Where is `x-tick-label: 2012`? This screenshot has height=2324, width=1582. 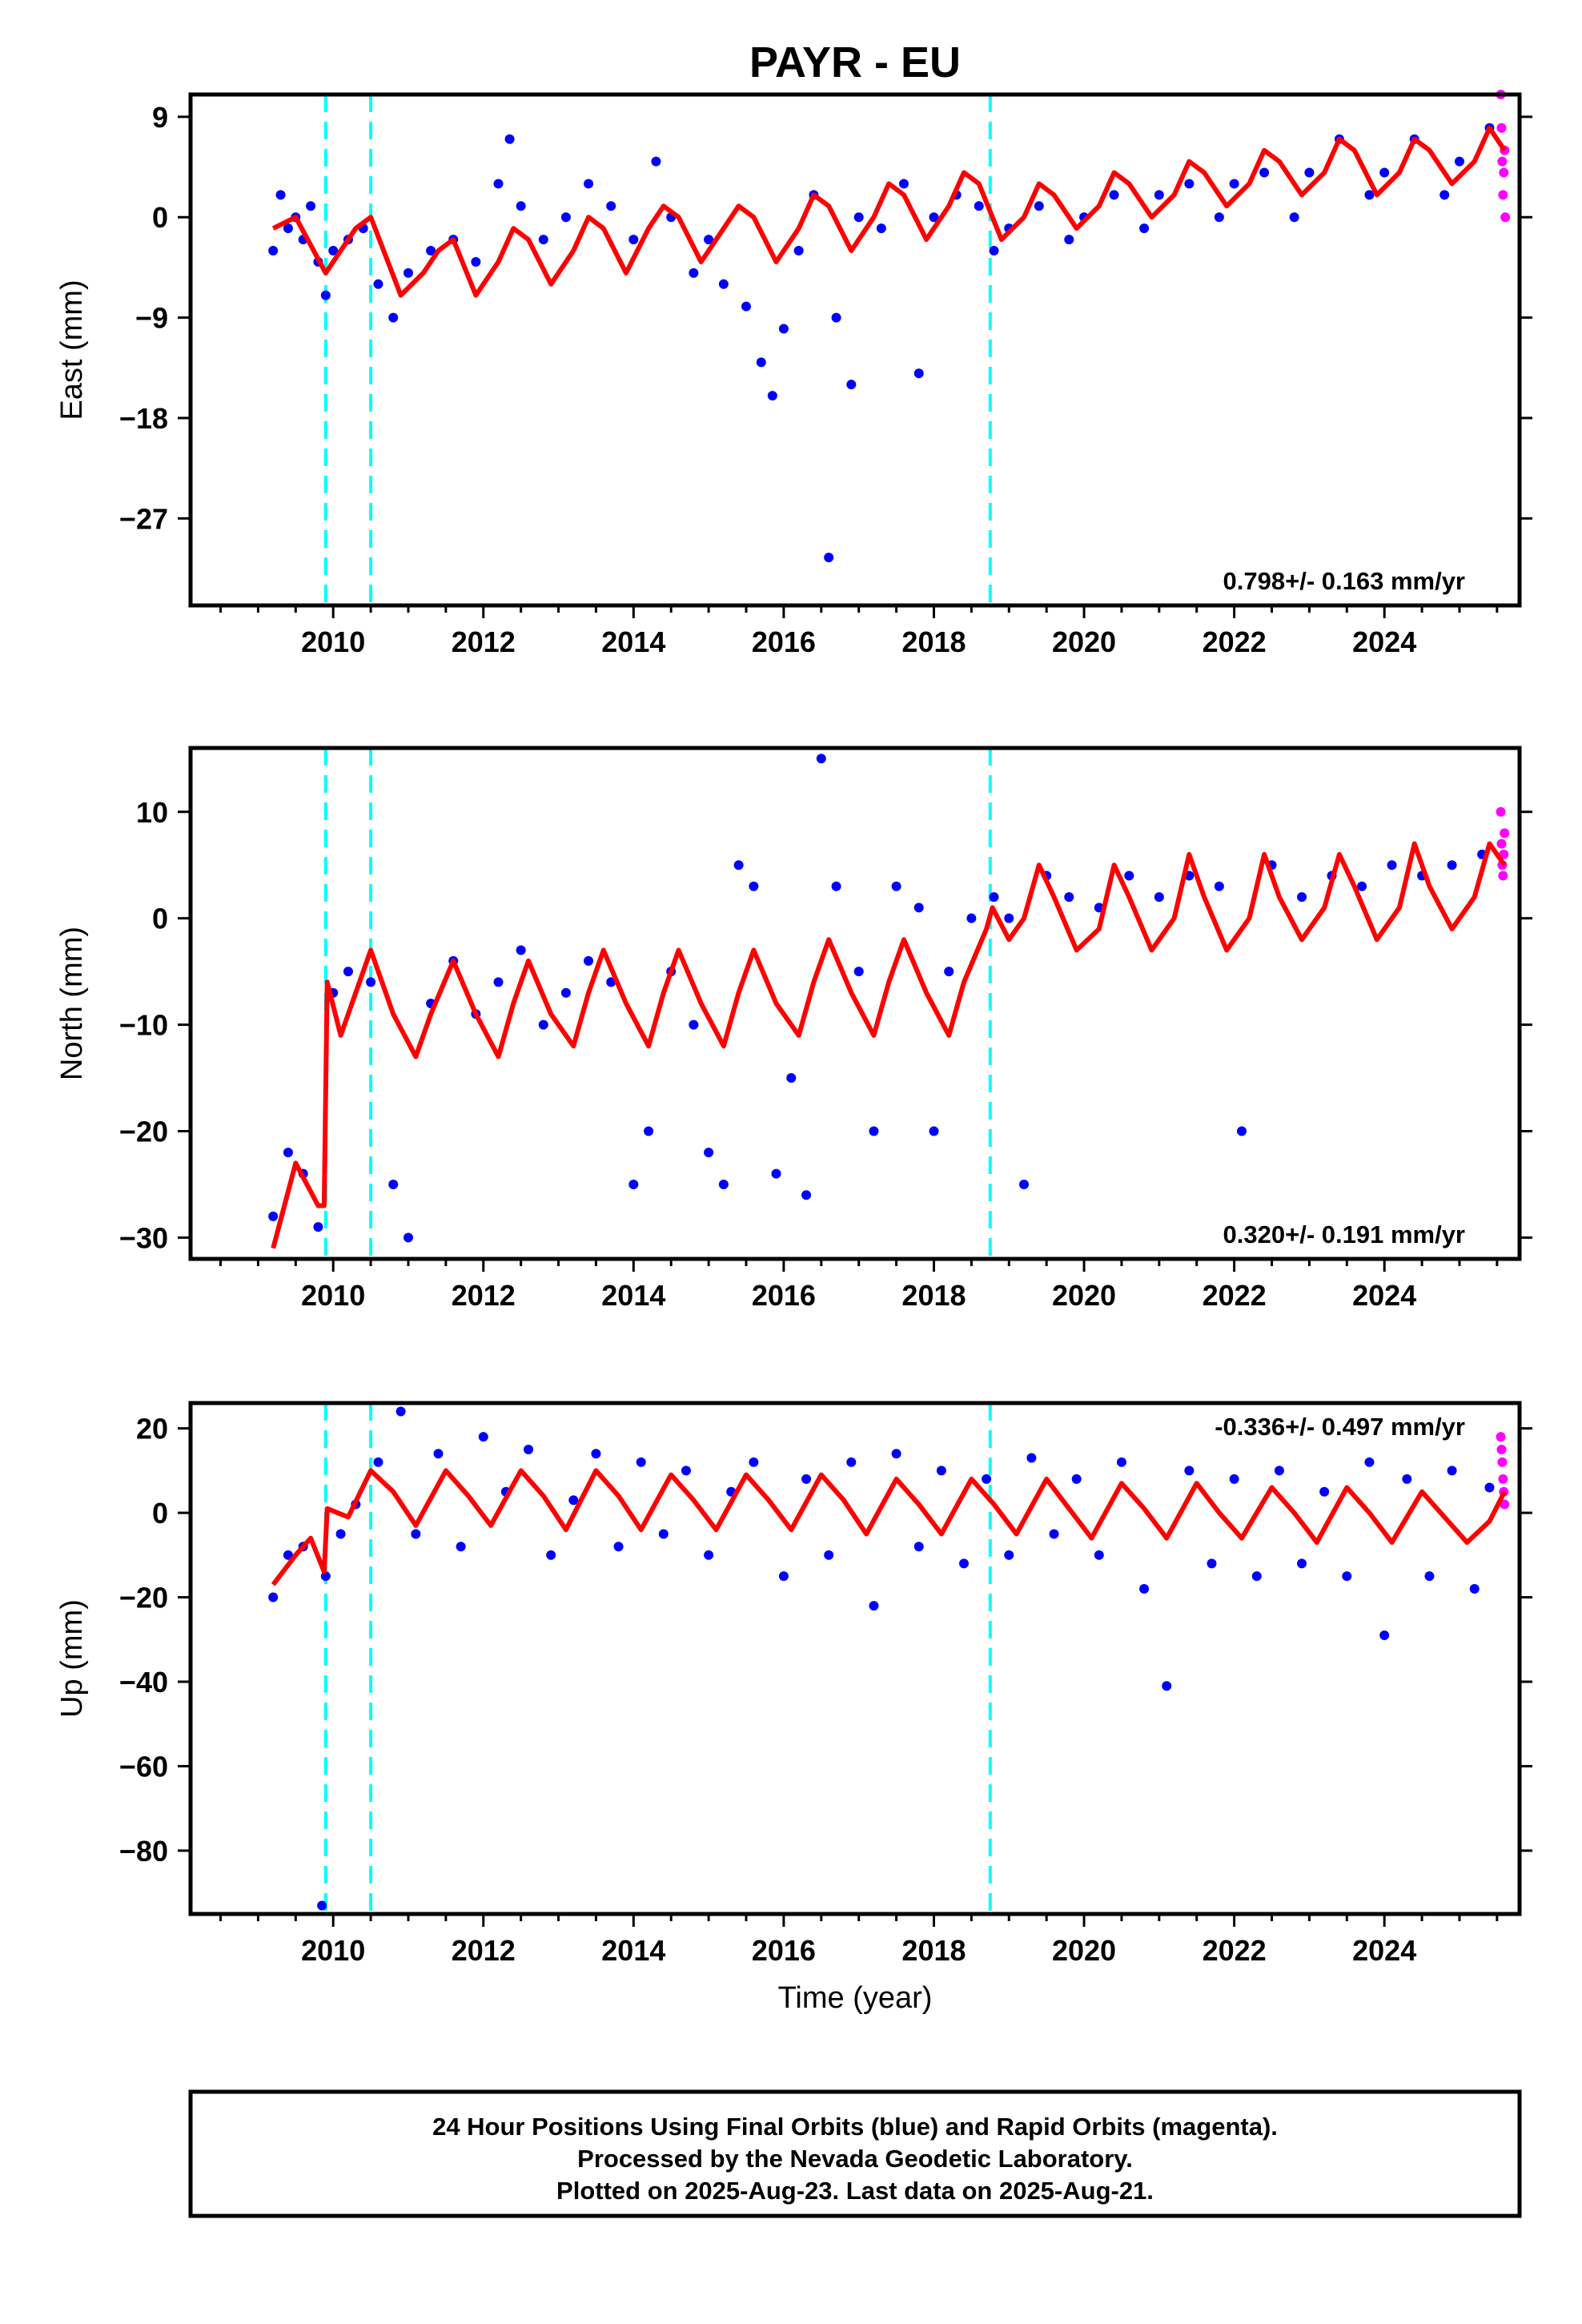 x-tick-label: 2012 is located at coordinates (484, 1951).